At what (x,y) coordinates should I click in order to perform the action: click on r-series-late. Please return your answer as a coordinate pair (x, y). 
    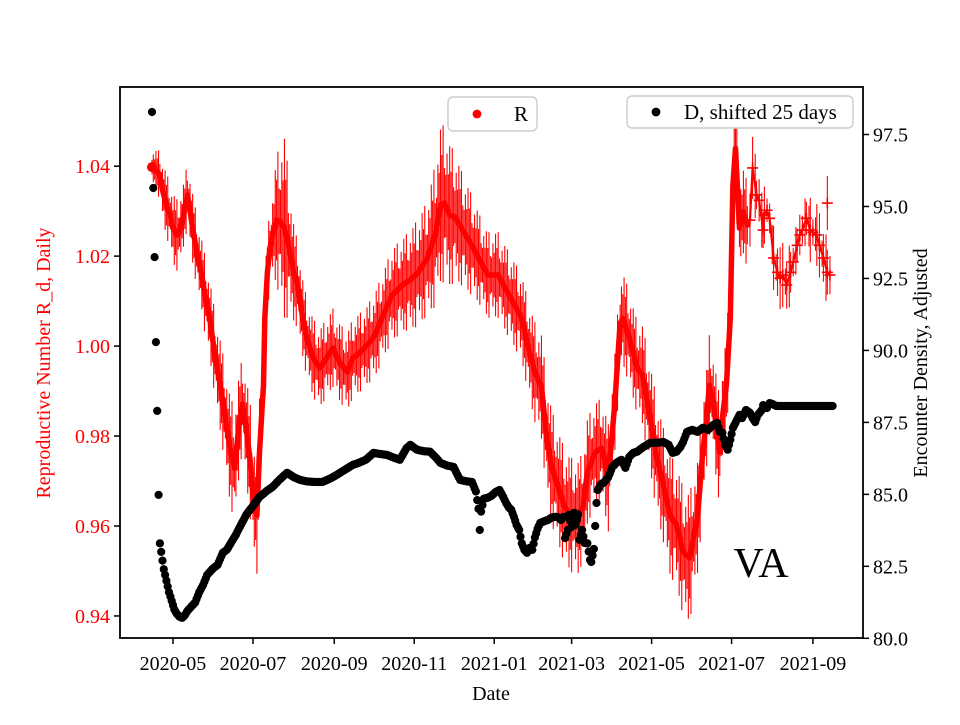
    Looking at the image, I should click on (790, 223).